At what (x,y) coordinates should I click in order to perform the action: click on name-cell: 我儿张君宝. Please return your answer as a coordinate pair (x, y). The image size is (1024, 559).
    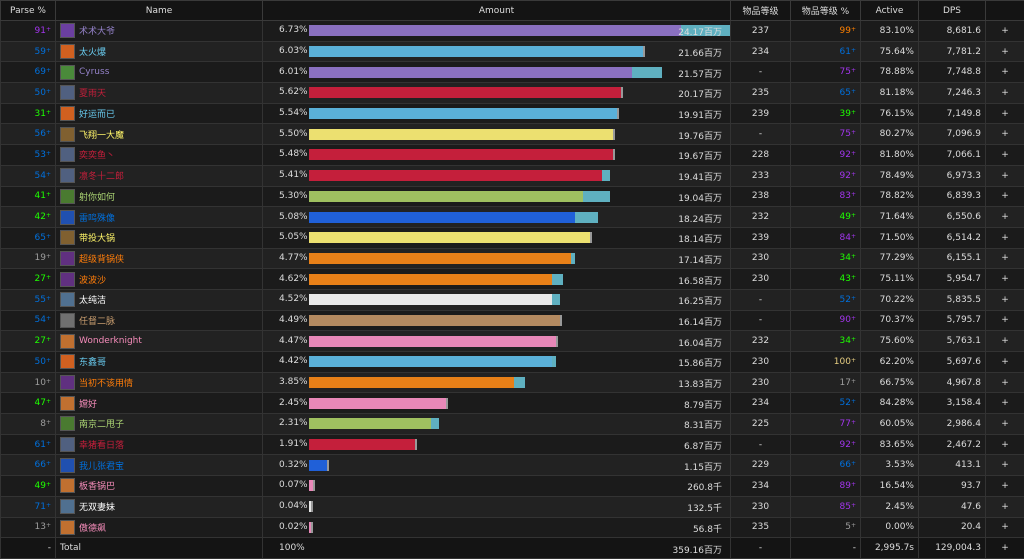
    Looking at the image, I should click on (159, 465).